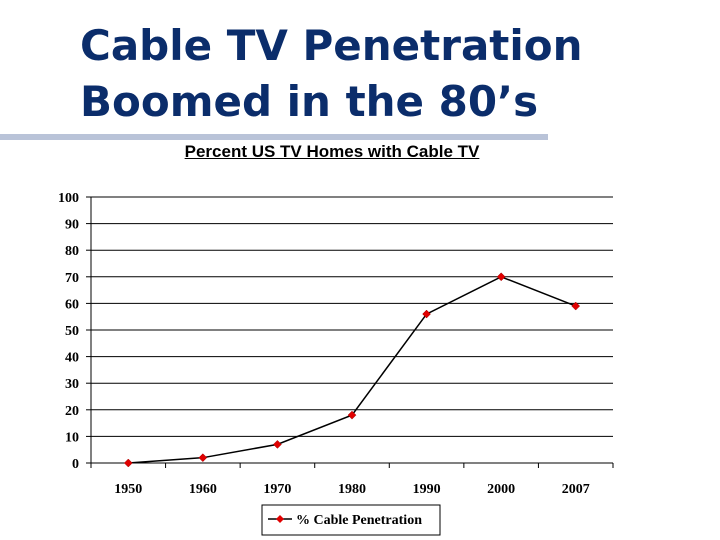 The width and height of the screenshot is (720, 540). Describe the element at coordinates (280, 519) in the screenshot. I see `legend-marker-swatch` at that location.